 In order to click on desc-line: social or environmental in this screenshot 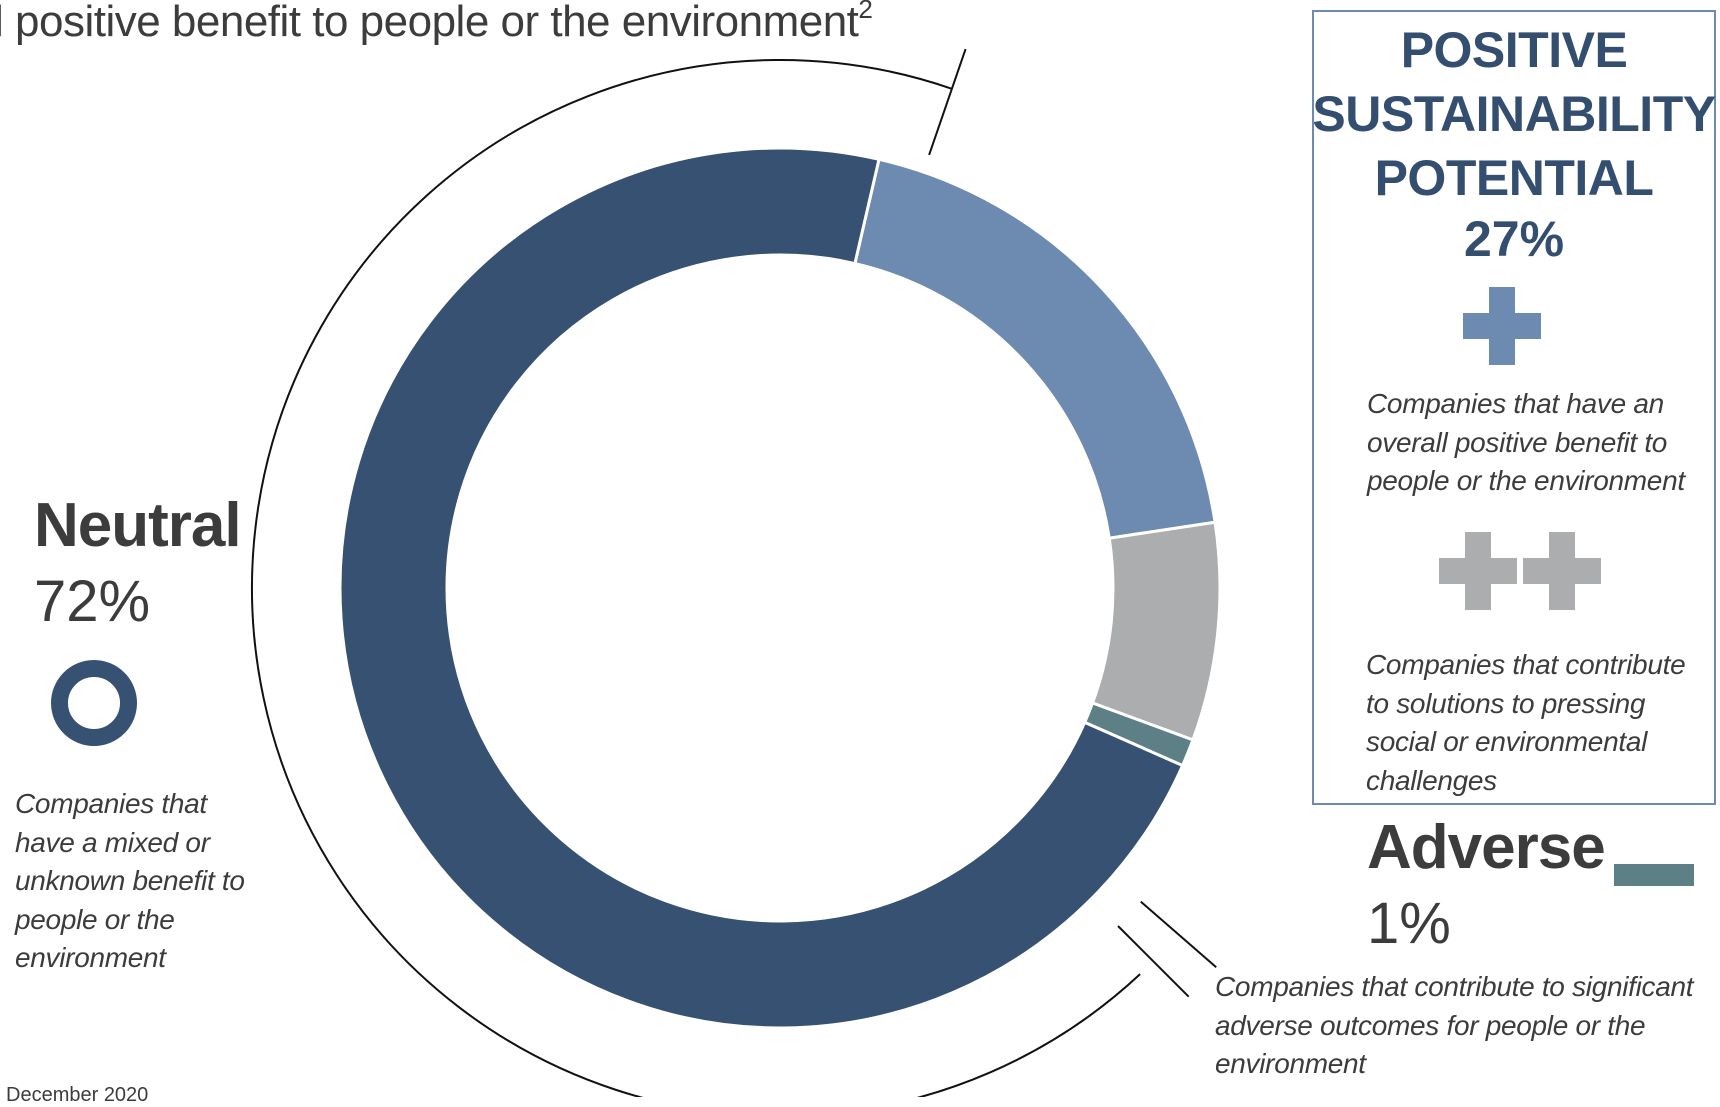, I will do `click(1507, 741)`.